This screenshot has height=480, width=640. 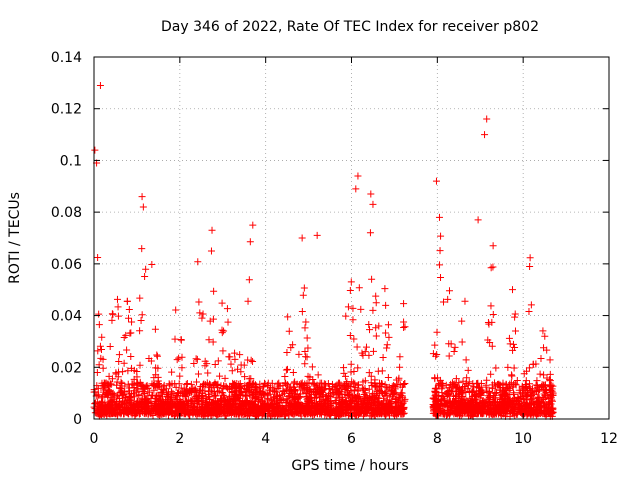 I want to click on x-tick-label: 4, so click(x=265, y=439).